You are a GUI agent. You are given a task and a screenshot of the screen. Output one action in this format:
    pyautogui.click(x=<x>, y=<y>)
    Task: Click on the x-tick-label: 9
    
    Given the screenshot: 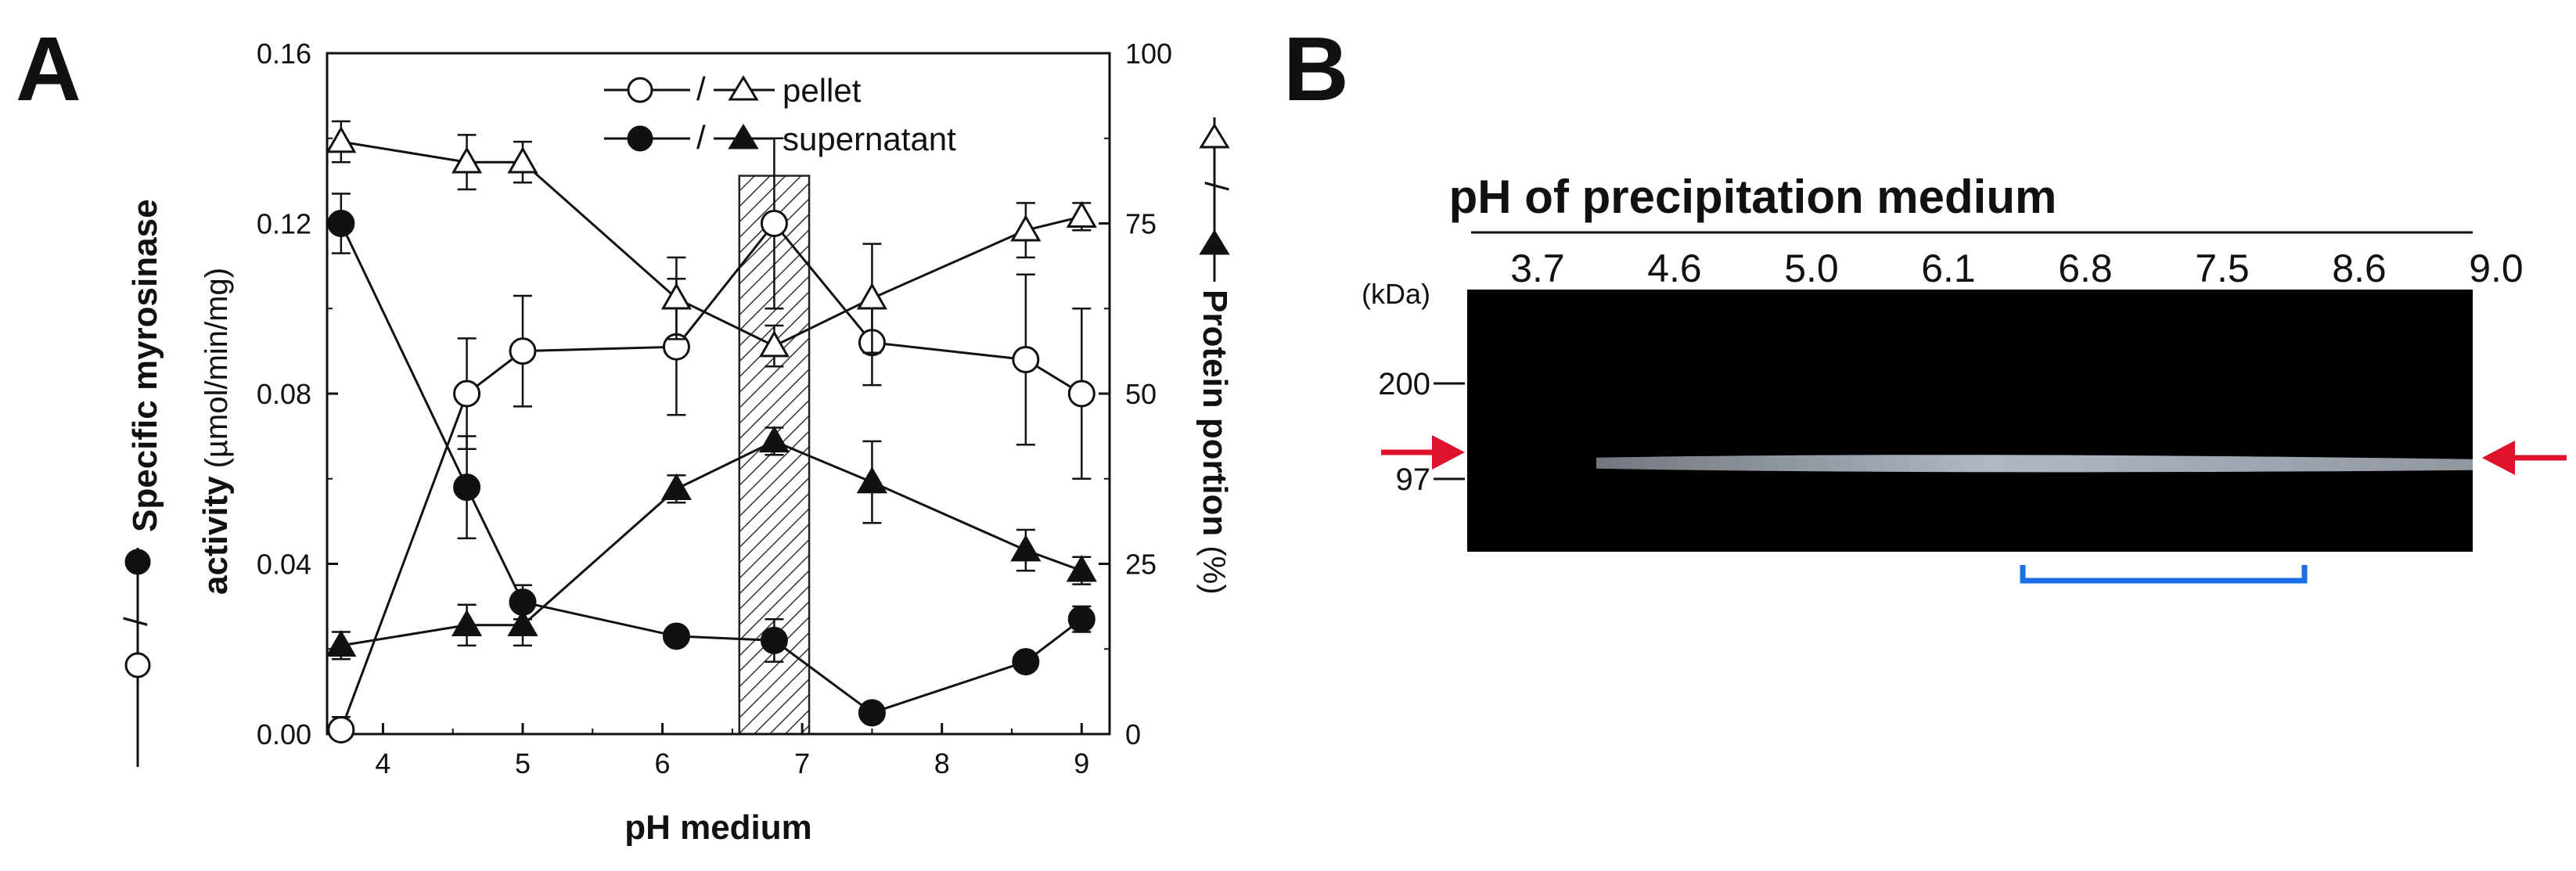 What is the action you would take?
    pyautogui.click(x=1081, y=763)
    